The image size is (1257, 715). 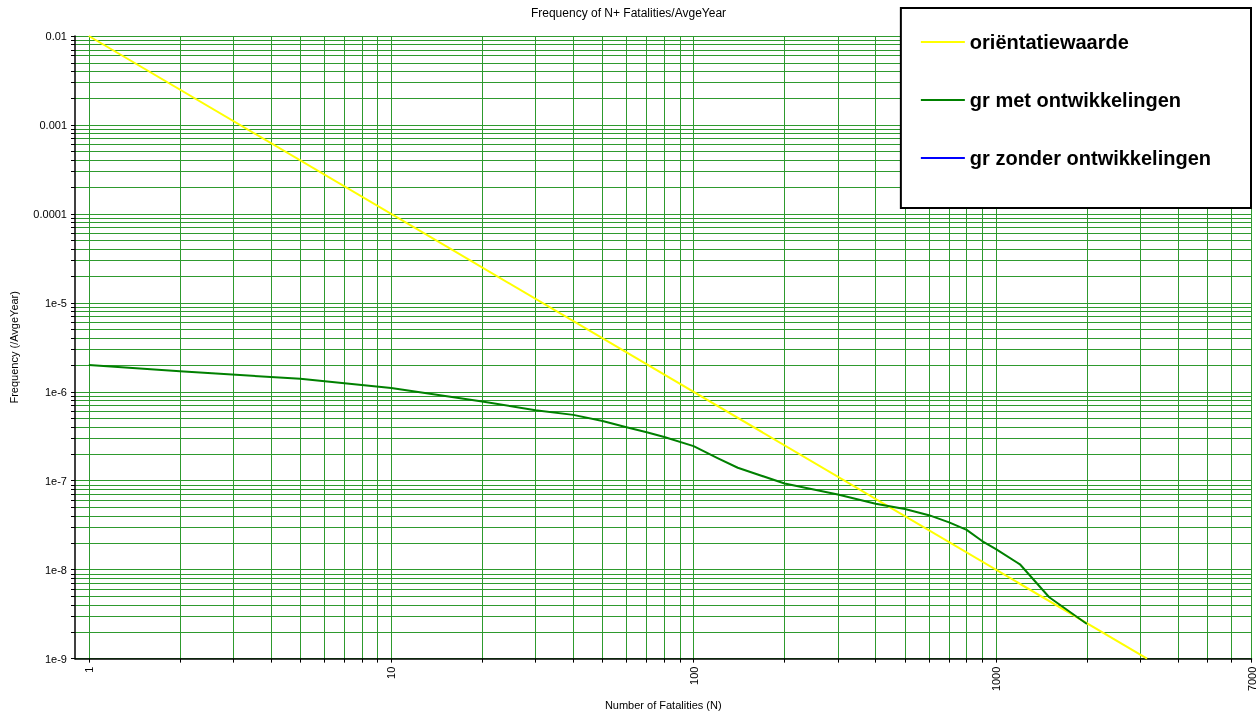 I want to click on x-tick-label: 7000, so click(x=1251, y=679).